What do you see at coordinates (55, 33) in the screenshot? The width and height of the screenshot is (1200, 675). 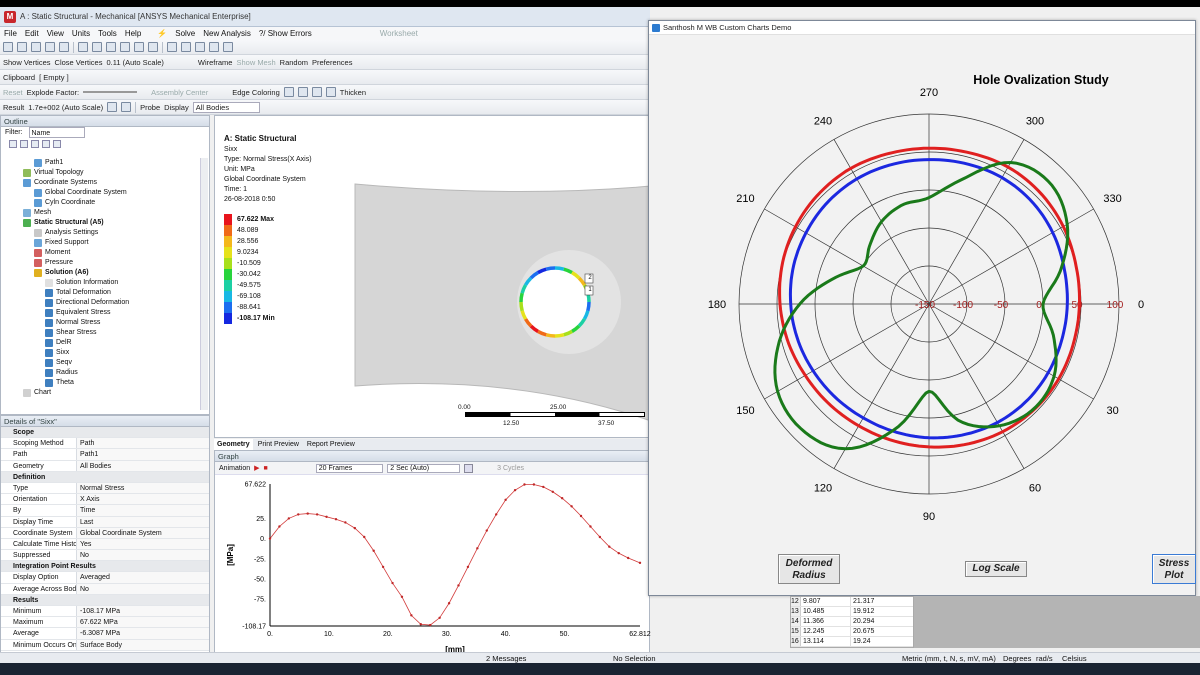 I see `menu-view: View` at bounding box center [55, 33].